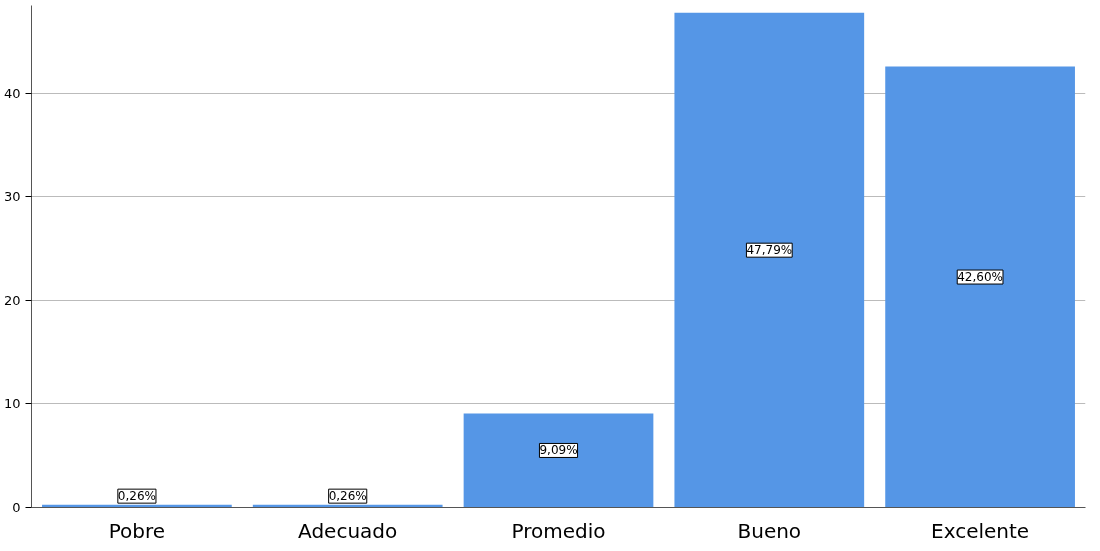 Image resolution: width=1100 pixels, height=551 pixels. I want to click on y-tick-label: 40, so click(12, 93).